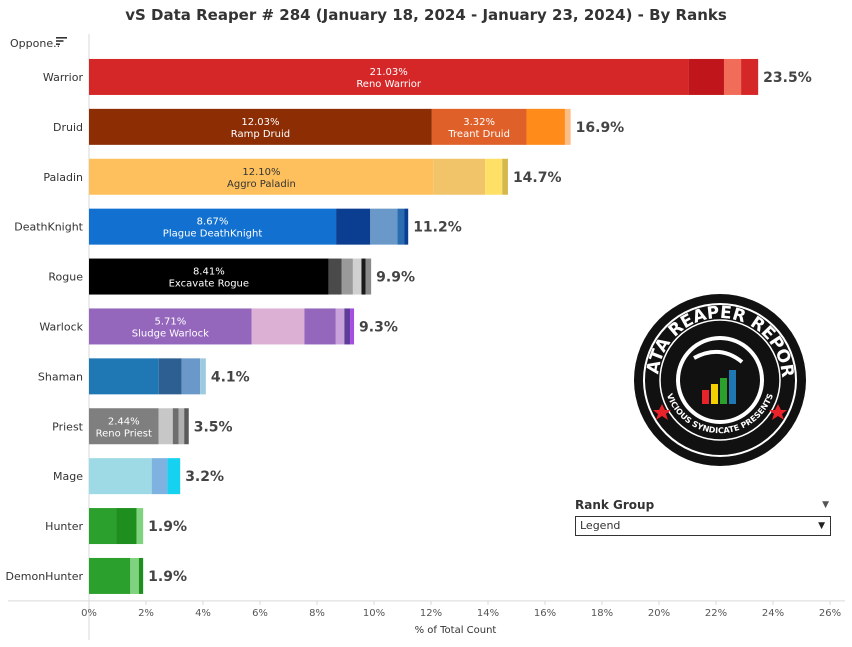 This screenshot has height=647, width=852. What do you see at coordinates (389, 72) in the screenshot?
I see `segment-value-label: 21.03%` at bounding box center [389, 72].